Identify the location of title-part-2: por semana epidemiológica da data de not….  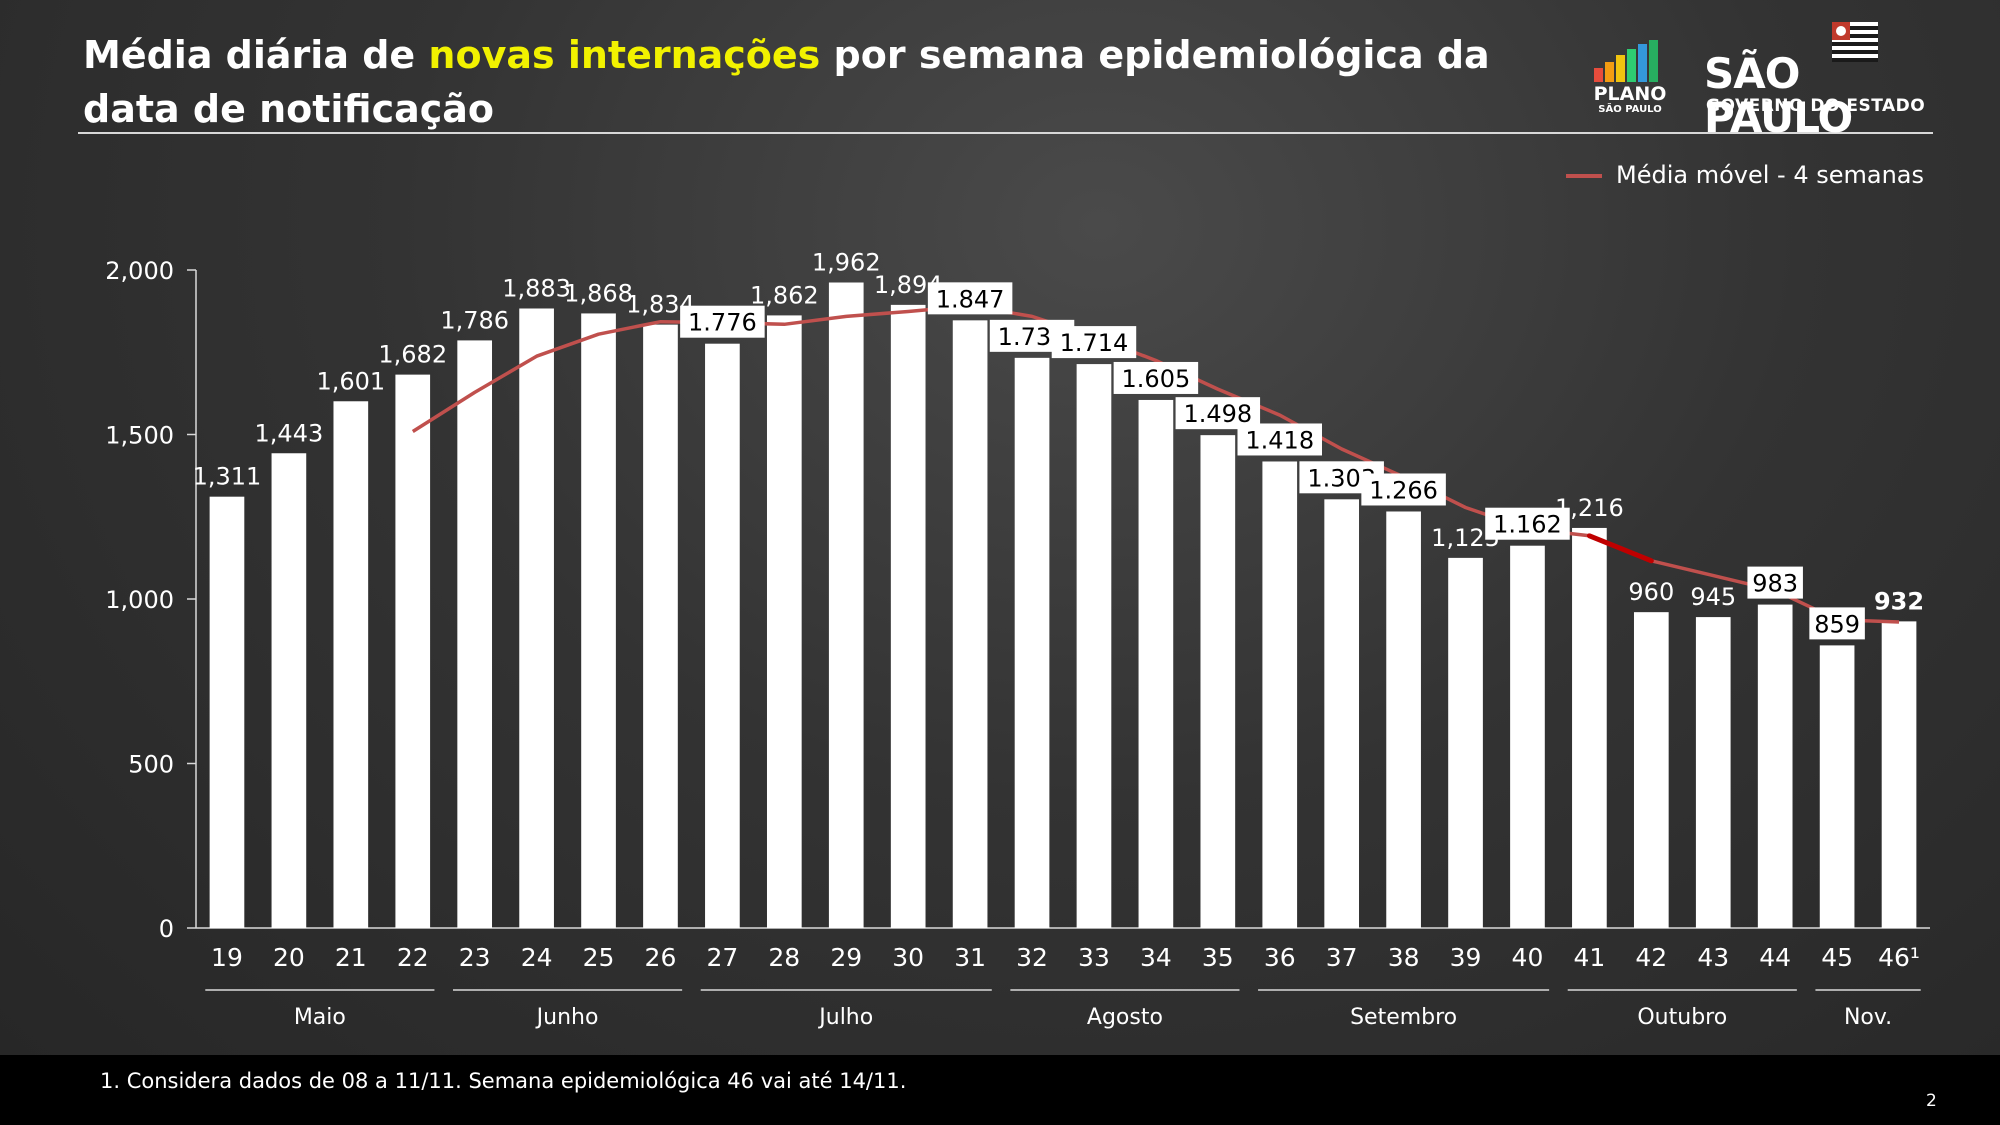
(786, 82).